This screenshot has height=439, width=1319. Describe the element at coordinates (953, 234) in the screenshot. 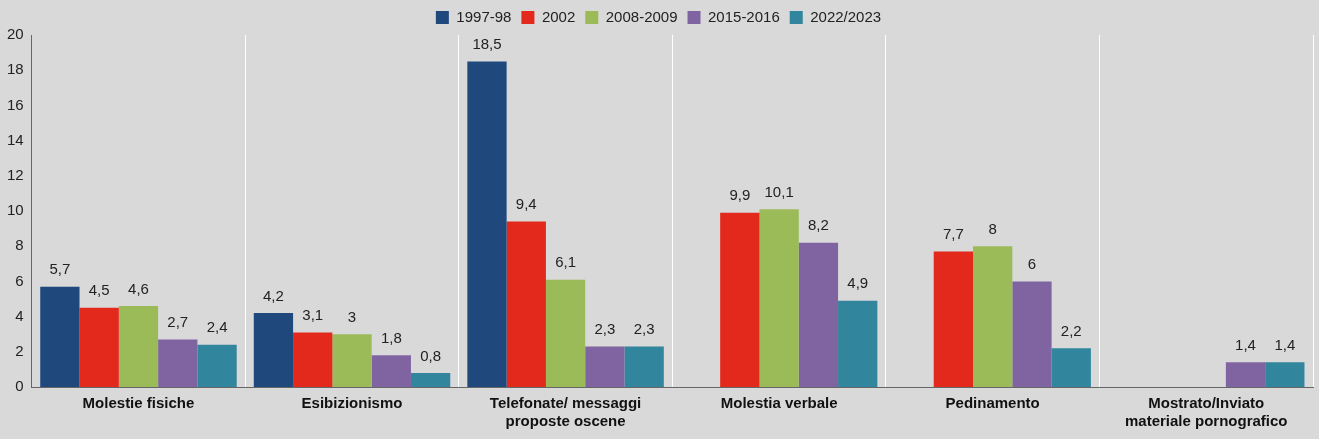

I see `data-label: 7,7` at that location.